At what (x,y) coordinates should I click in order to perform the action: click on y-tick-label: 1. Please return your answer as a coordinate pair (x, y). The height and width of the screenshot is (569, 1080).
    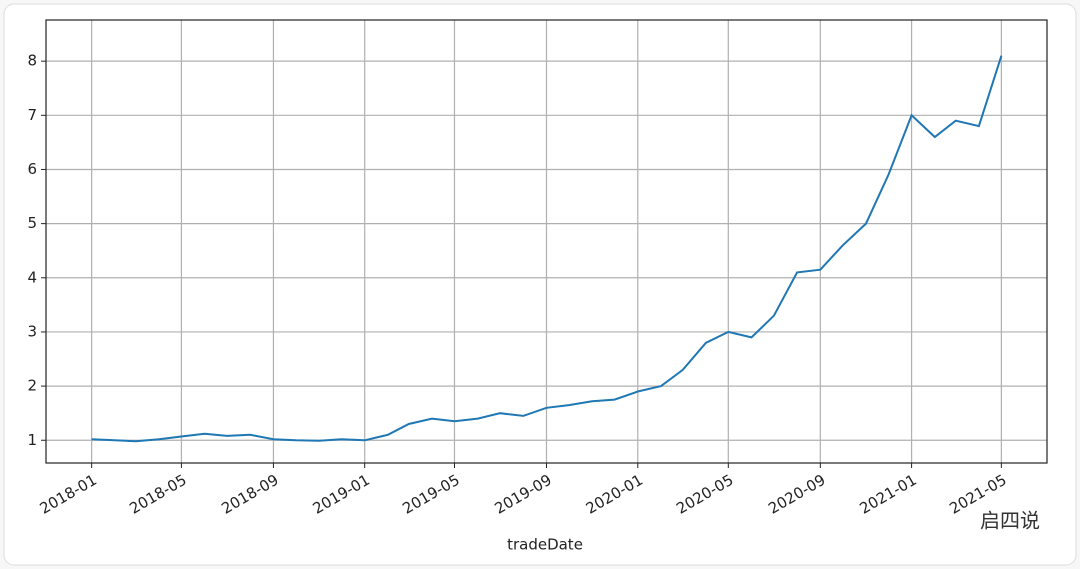
    Looking at the image, I should click on (32, 440).